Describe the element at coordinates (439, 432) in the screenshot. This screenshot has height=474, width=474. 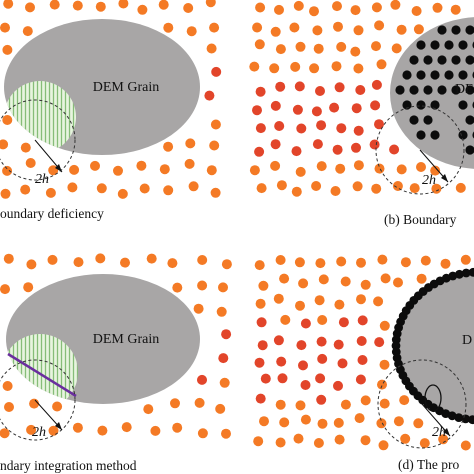
I see `kernel-label-d: 2h` at that location.